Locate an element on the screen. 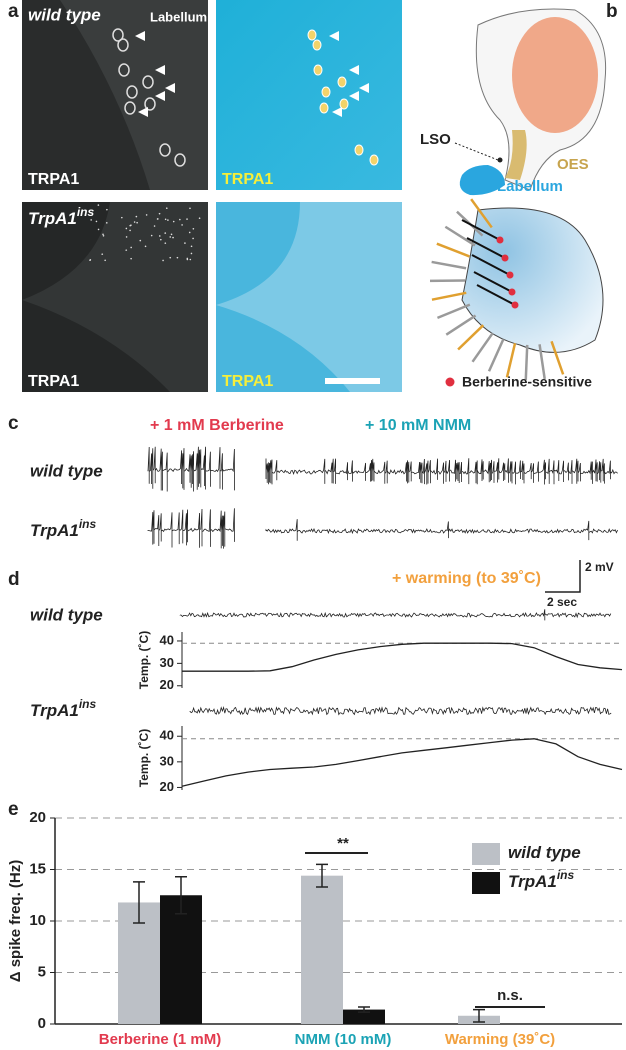  scale-label: 2 mV is located at coordinates (599, 567).